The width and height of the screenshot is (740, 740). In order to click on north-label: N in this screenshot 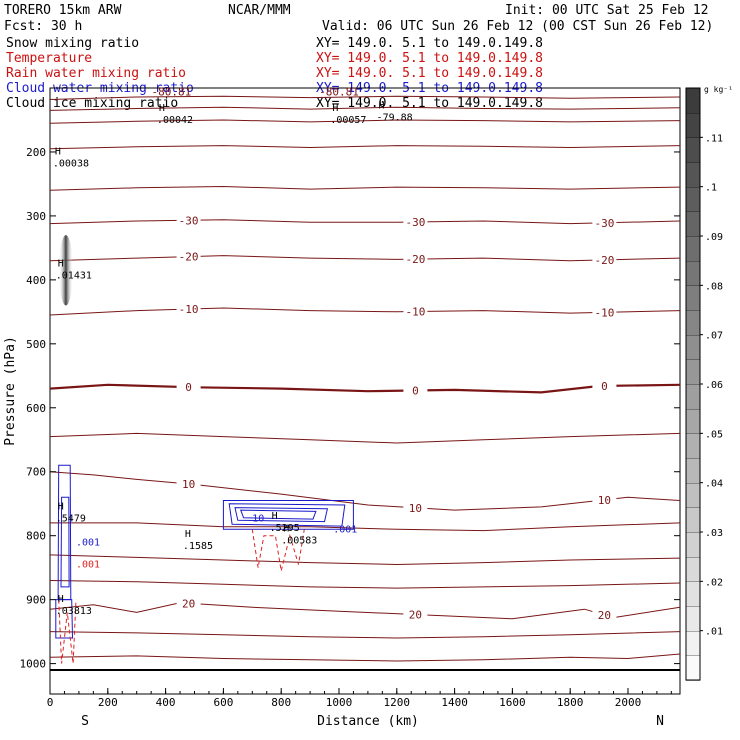, I will do `click(660, 721)`.